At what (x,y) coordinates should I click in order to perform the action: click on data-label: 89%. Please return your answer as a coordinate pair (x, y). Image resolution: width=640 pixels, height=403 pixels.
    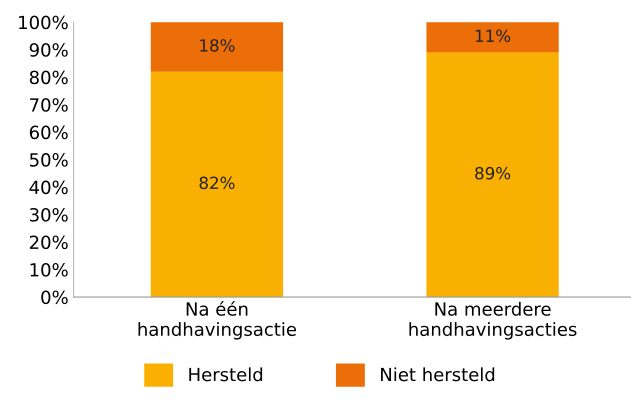
    Looking at the image, I should click on (492, 173).